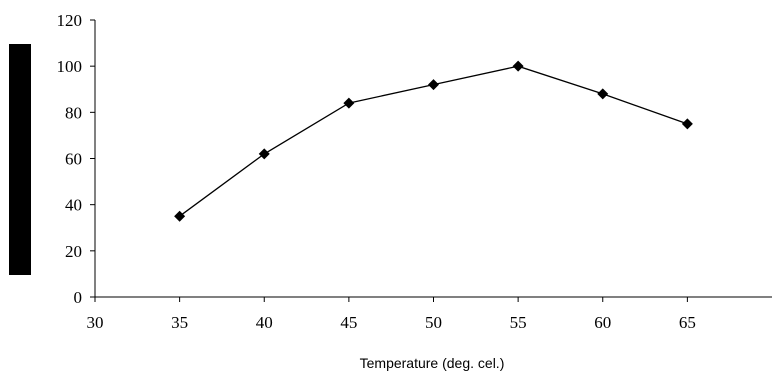 The image size is (780, 375). I want to click on y-tick-label: 20, so click(73, 251).